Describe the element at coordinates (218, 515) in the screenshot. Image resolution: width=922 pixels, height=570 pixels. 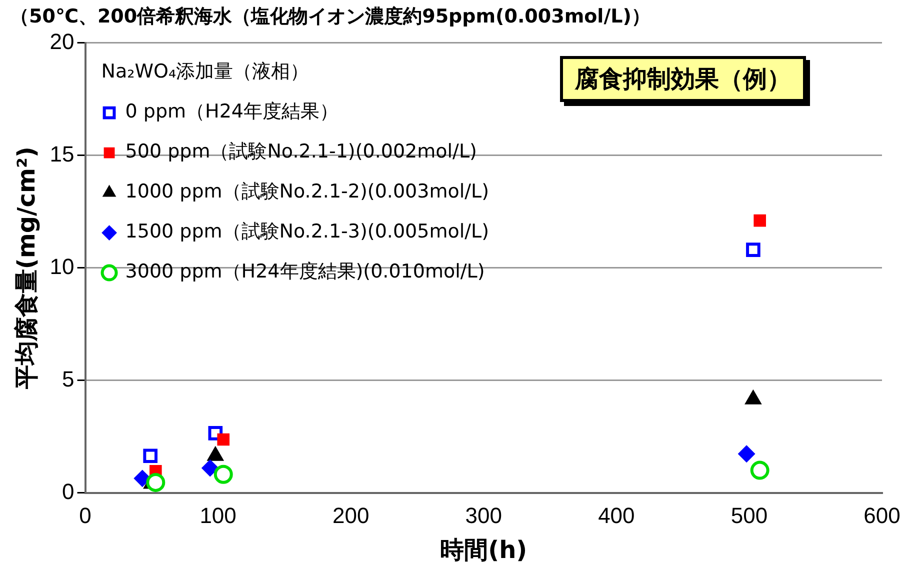
I see `x-tick-label: 100` at that location.